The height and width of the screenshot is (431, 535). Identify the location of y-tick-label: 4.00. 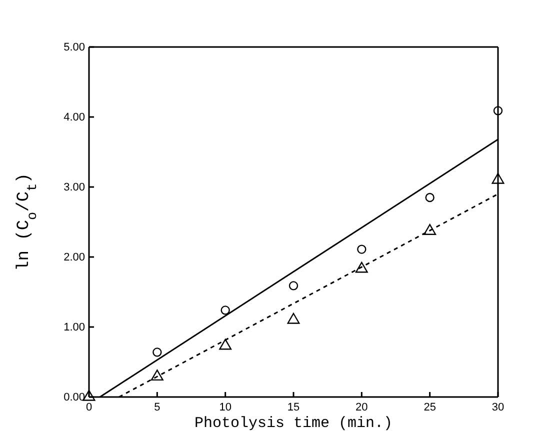
(74, 118).